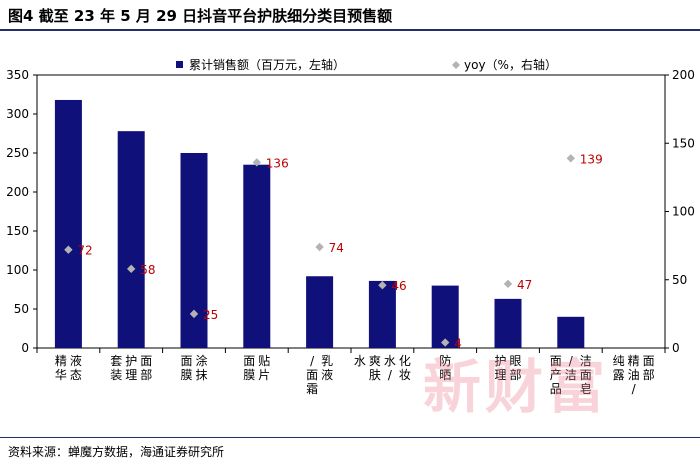 This screenshot has height=466, width=700. I want to click on x-category-label: 精油/, so click(634, 375).